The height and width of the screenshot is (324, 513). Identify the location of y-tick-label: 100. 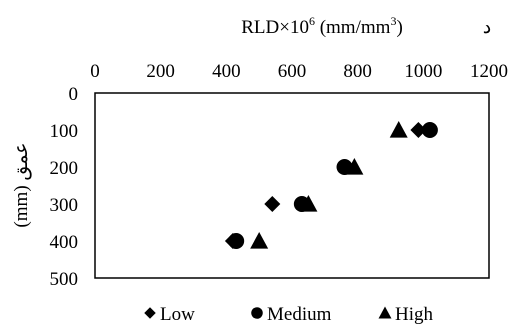
(64, 131).